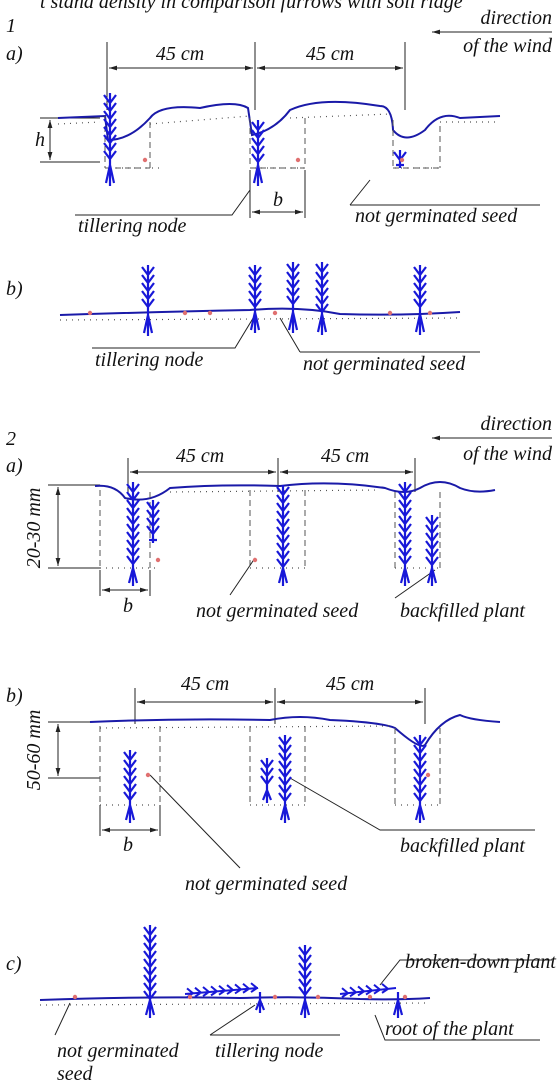 This screenshot has width=557, height=1086. I want to click on figure-number: 2, so click(11, 439).